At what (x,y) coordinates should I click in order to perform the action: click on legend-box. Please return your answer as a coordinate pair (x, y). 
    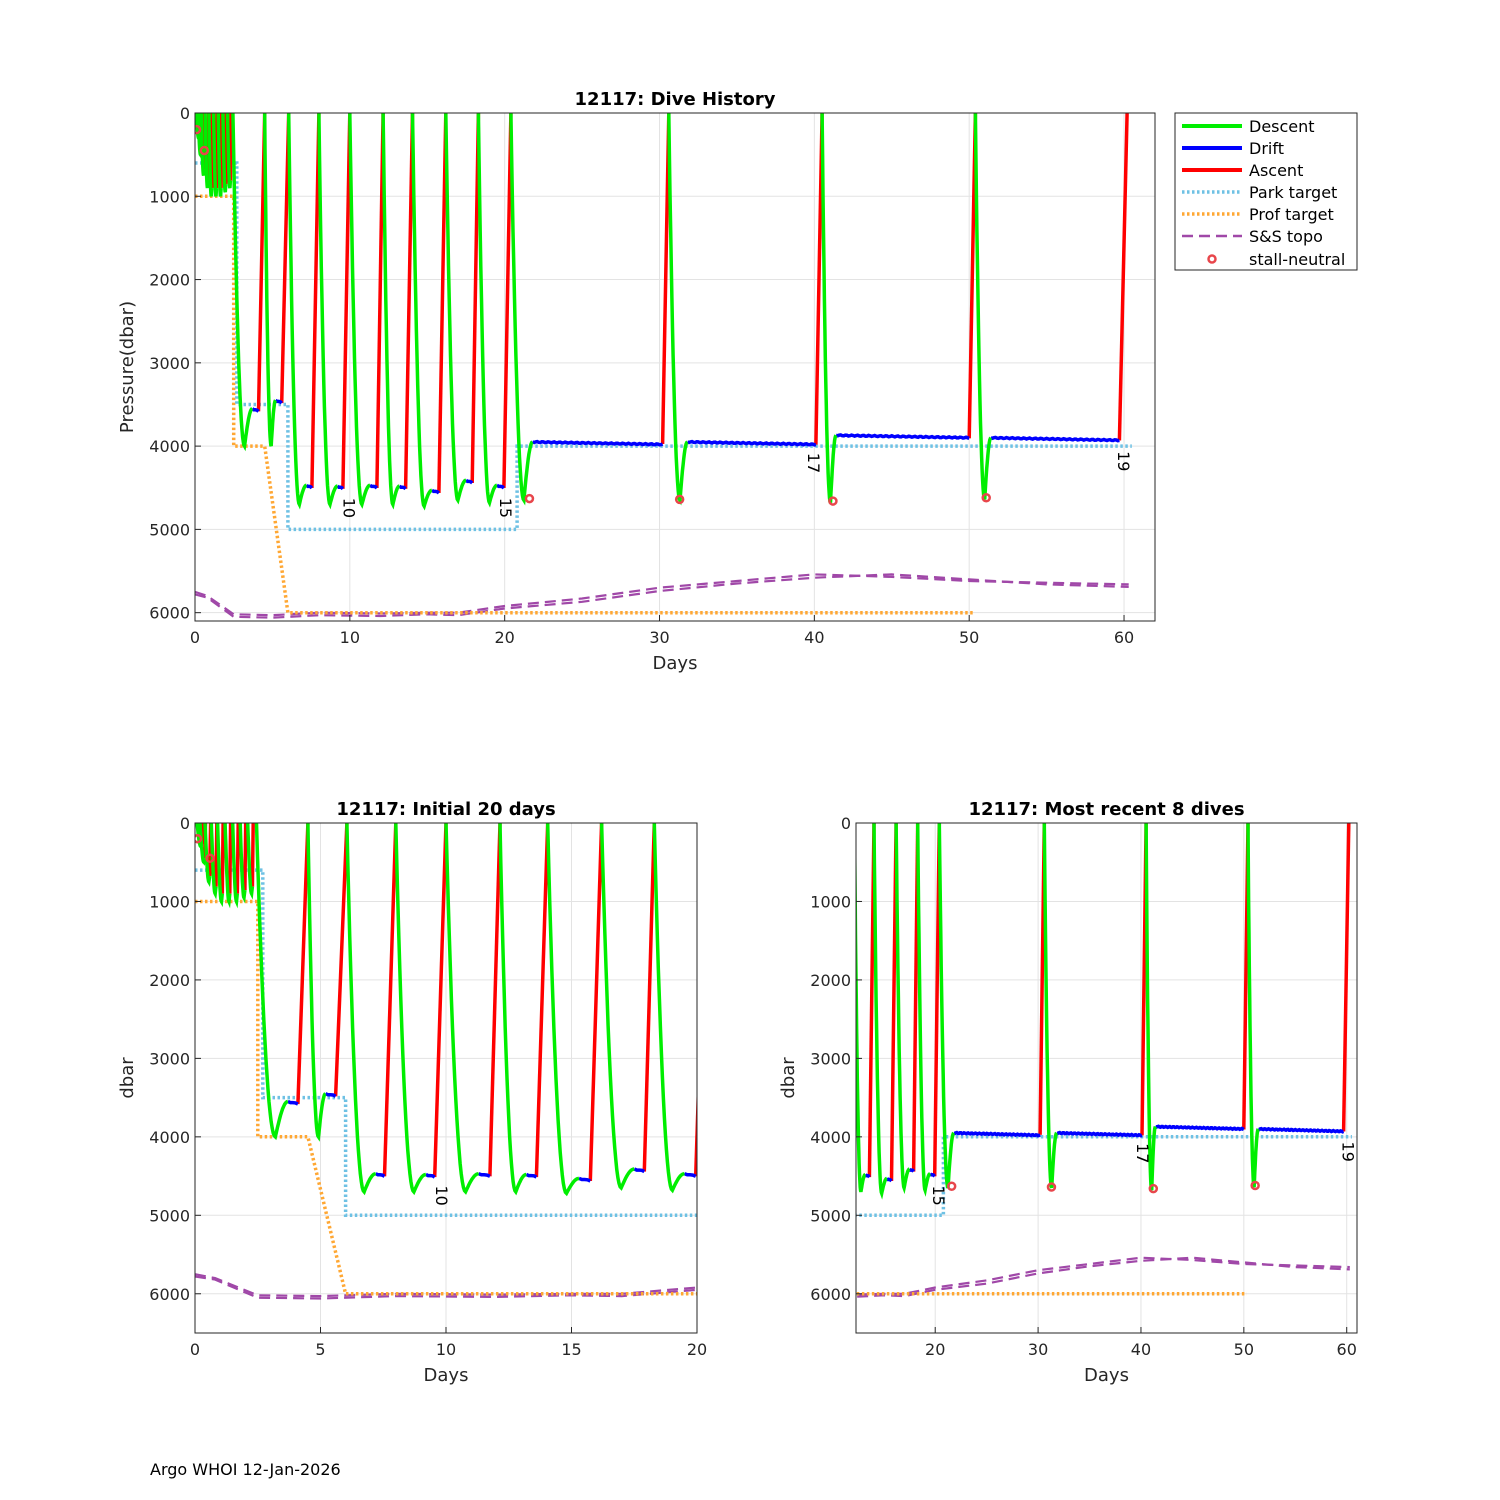
    Looking at the image, I should click on (1266, 191).